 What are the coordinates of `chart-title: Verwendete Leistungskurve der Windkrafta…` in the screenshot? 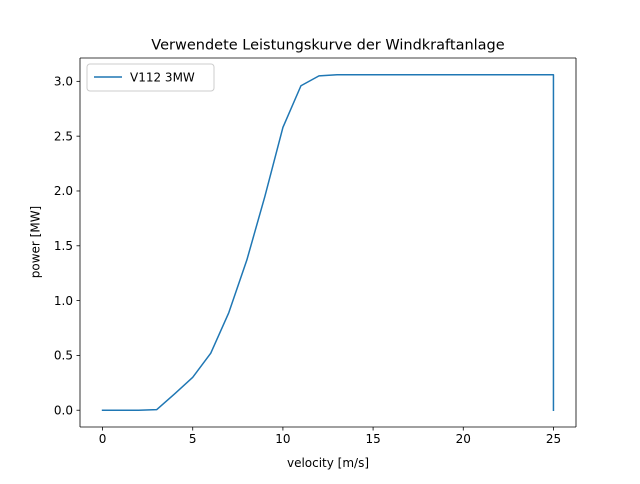 It's located at (327, 46).